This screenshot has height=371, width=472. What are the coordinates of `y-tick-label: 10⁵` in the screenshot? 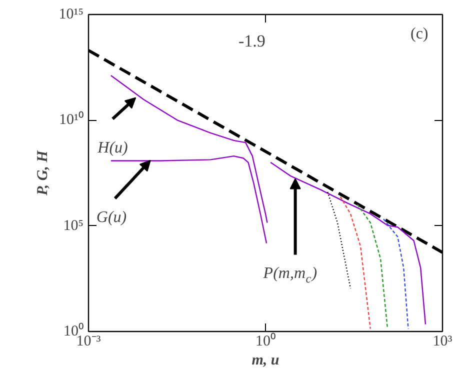 It's located at (73, 226).